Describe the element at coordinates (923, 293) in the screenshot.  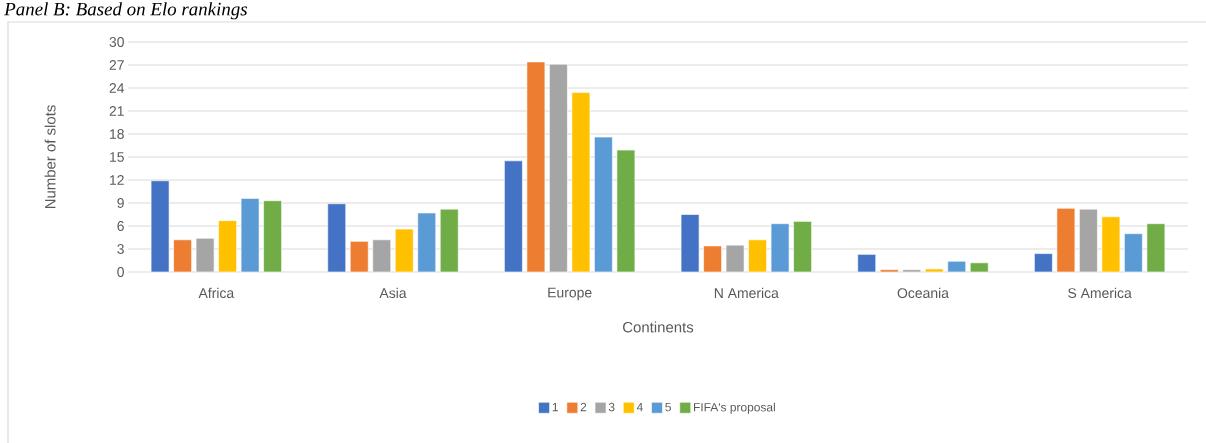
I see `x-tick-label: Oceania` at that location.